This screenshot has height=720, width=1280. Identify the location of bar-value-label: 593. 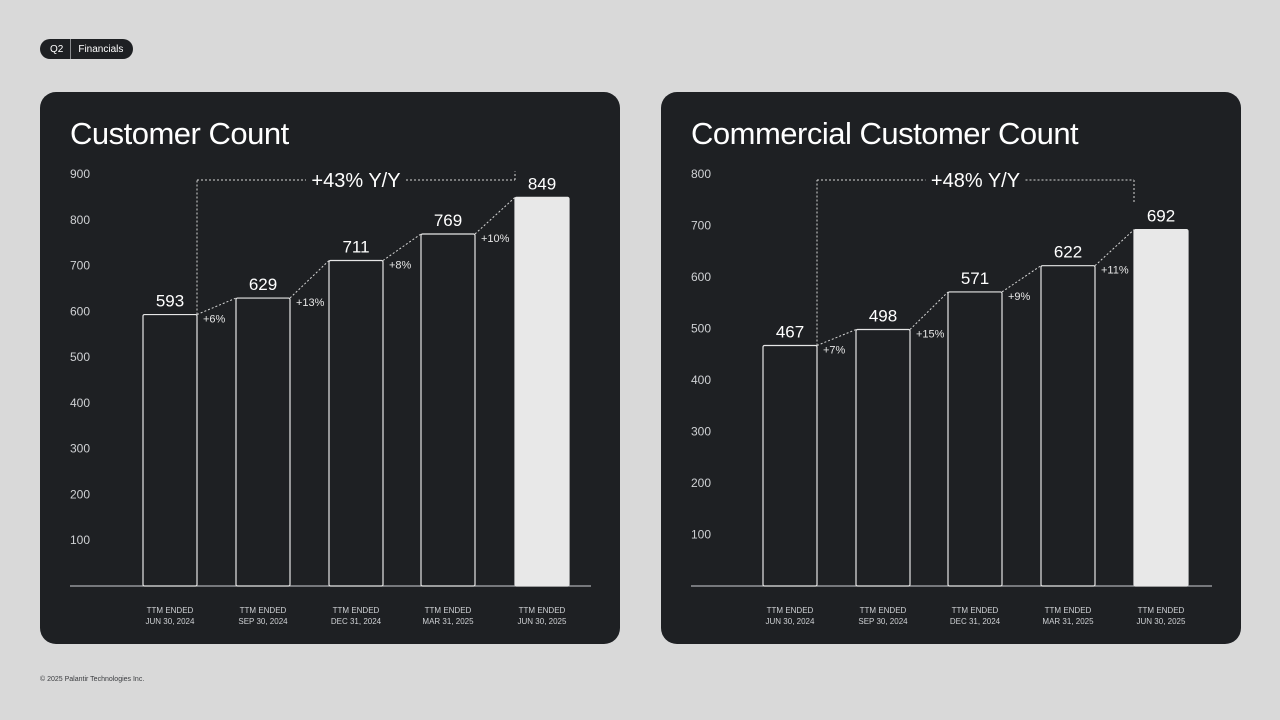
(170, 301).